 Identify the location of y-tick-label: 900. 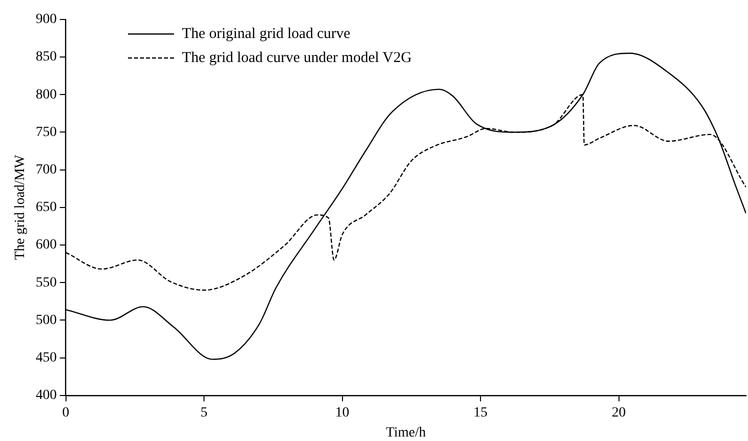
(46, 20).